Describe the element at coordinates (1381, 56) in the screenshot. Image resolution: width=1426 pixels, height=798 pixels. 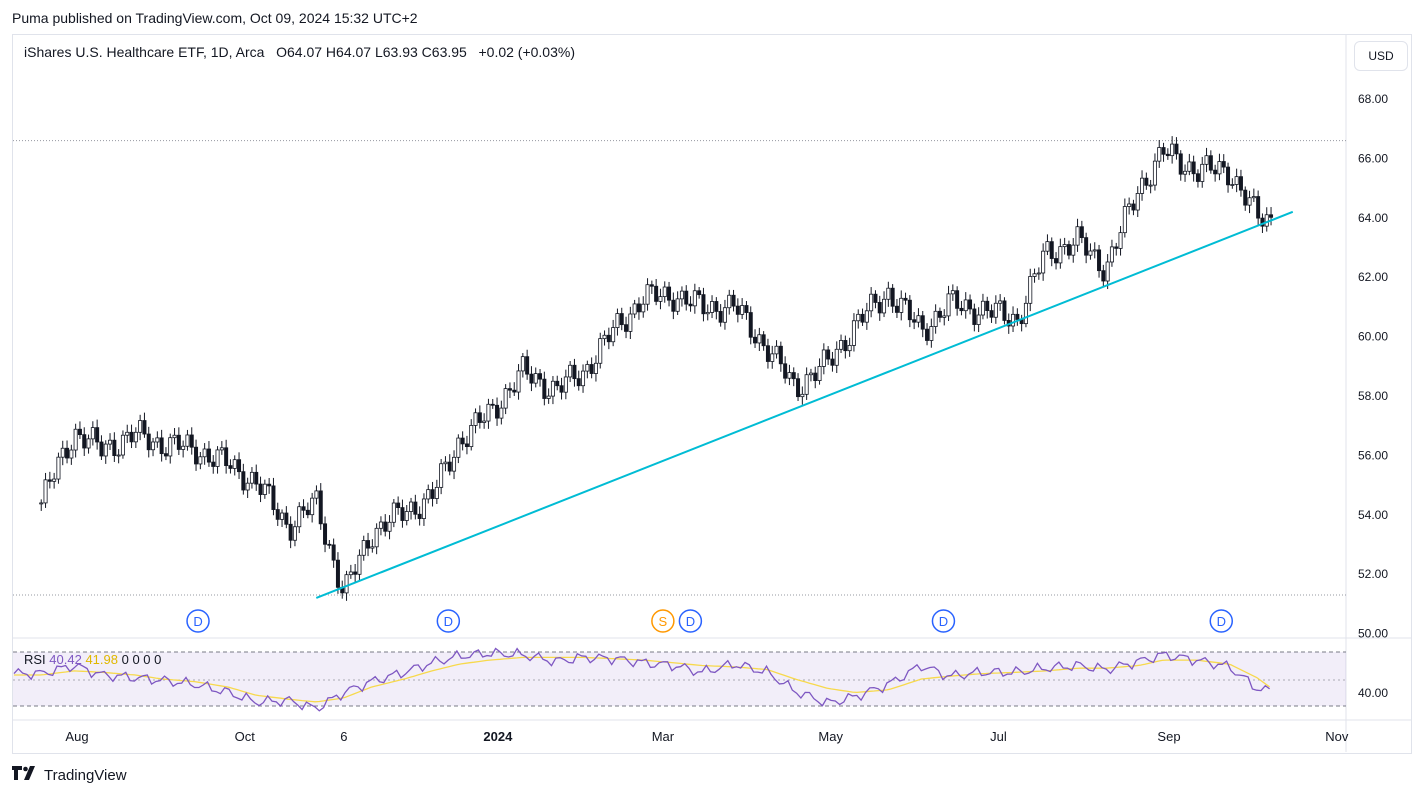
I see `currency-button: USD` at that location.